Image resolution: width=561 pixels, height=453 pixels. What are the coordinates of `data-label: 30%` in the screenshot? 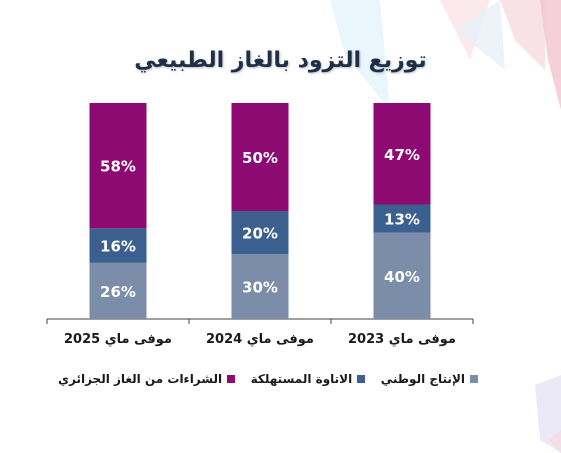 It's located at (260, 288).